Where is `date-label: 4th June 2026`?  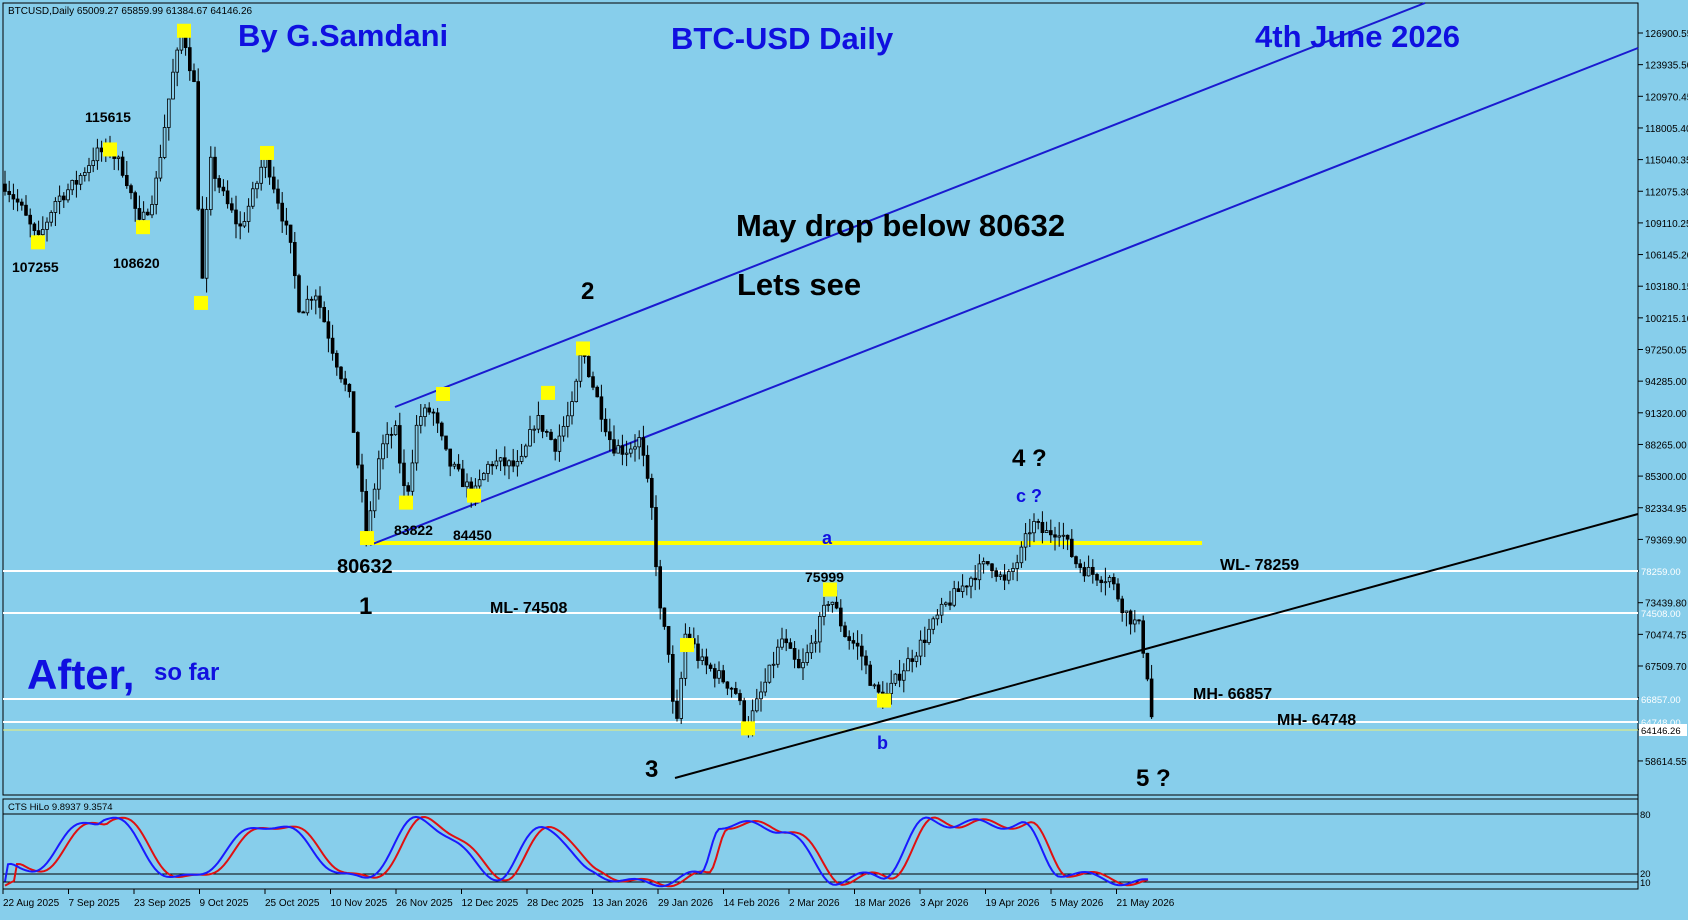
date-label: 4th June 2026 is located at coordinates (1357, 36).